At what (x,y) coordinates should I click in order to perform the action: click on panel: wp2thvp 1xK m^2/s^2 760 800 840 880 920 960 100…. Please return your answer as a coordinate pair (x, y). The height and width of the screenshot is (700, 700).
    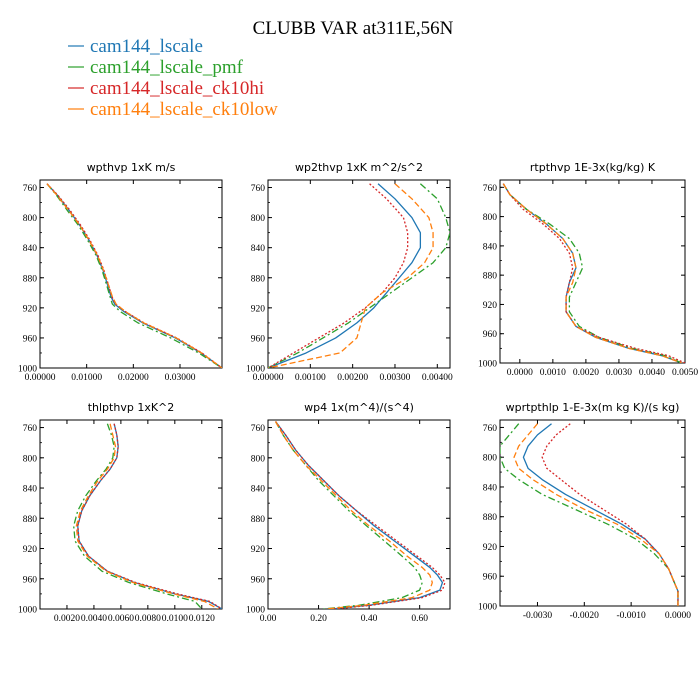
    Looking at the image, I should click on (349, 272).